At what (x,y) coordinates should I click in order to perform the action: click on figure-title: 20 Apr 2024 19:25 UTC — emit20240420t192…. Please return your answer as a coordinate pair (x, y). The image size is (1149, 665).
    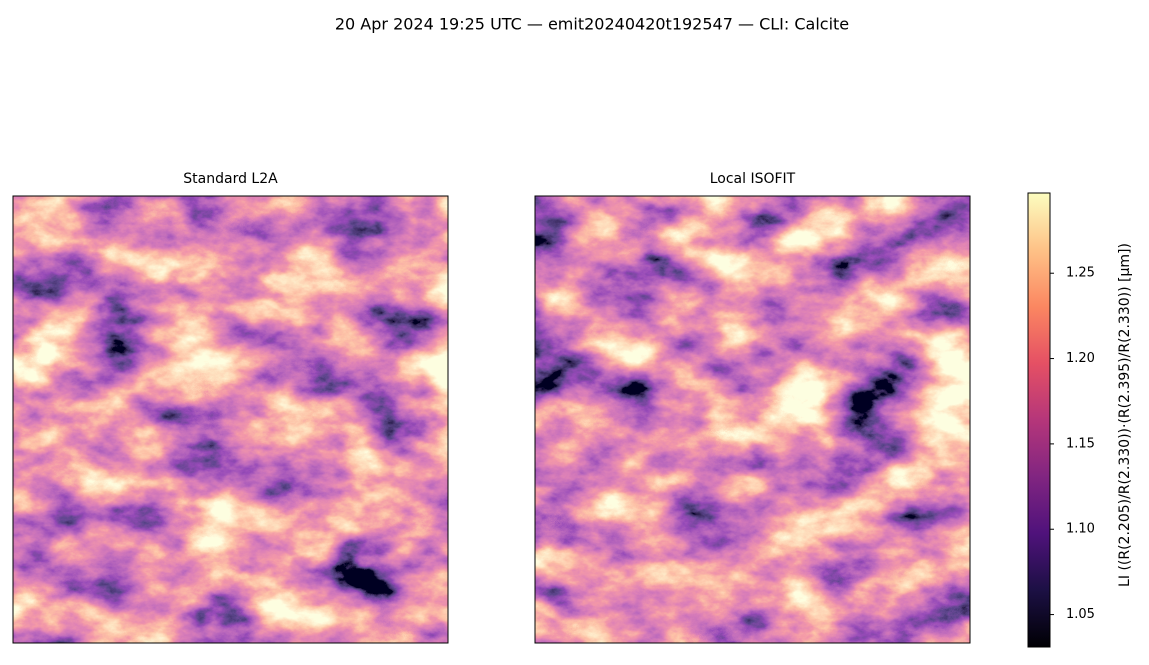
    Looking at the image, I should click on (592, 24).